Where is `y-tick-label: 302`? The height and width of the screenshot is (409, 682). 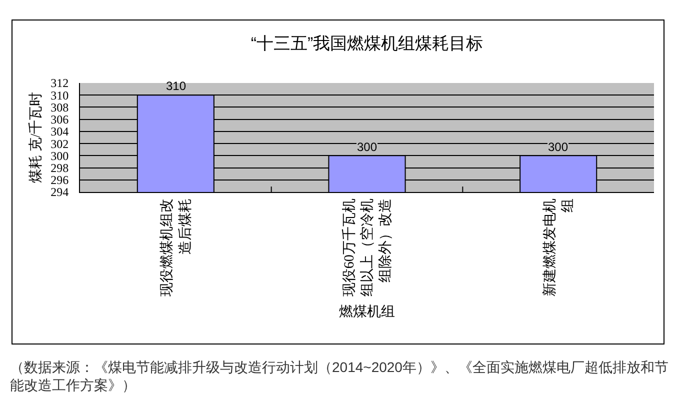 y-tick-label: 302 is located at coordinates (59, 143).